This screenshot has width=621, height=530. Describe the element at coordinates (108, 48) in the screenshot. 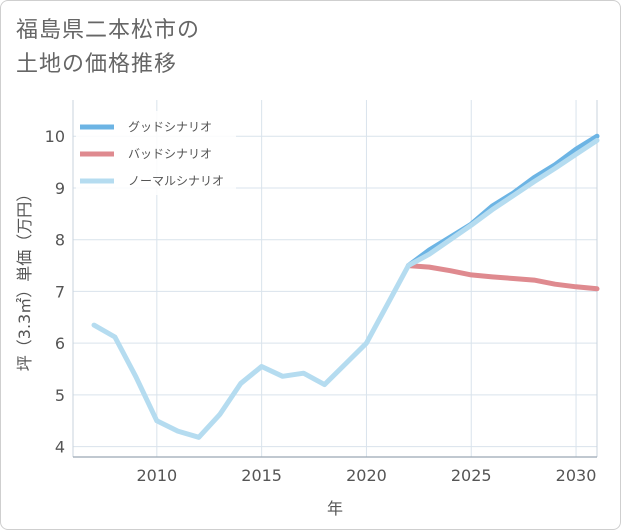

I see `page-title: 福島県二本松市の 土地の価格推移` at that location.